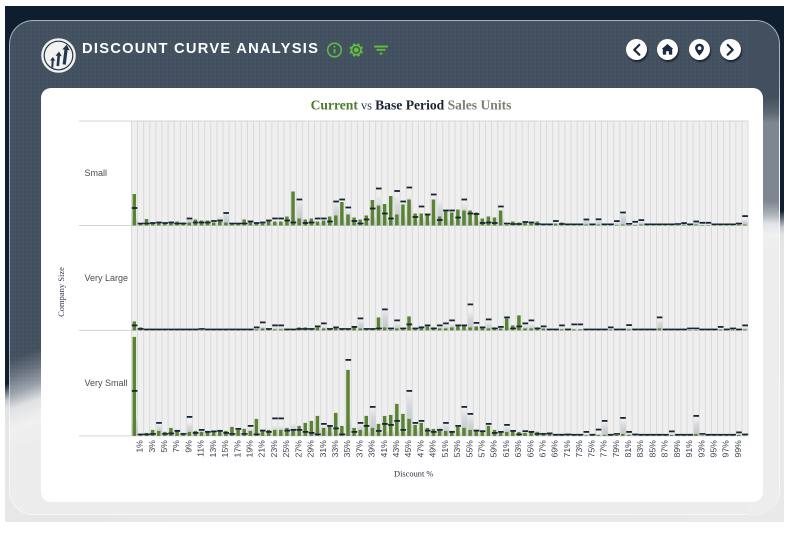 The image size is (796, 539). What do you see at coordinates (152, 446) in the screenshot?
I see `svg-text: 3%` at bounding box center [152, 446].